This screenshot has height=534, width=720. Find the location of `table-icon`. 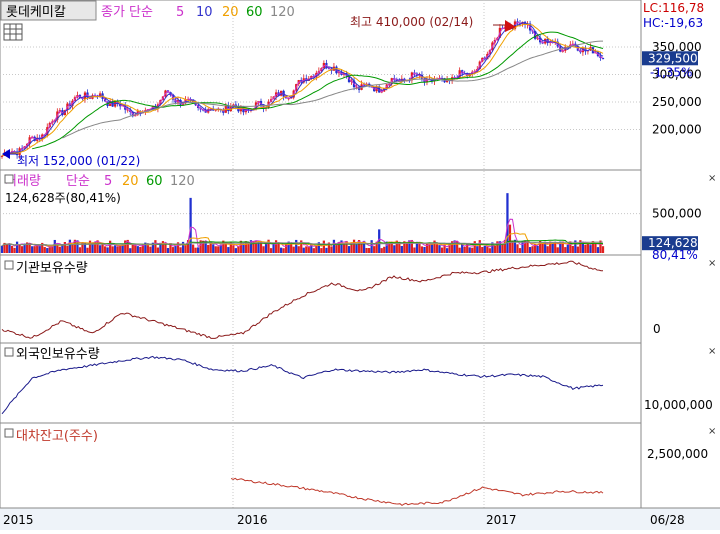

table-icon is located at coordinates (13, 32).